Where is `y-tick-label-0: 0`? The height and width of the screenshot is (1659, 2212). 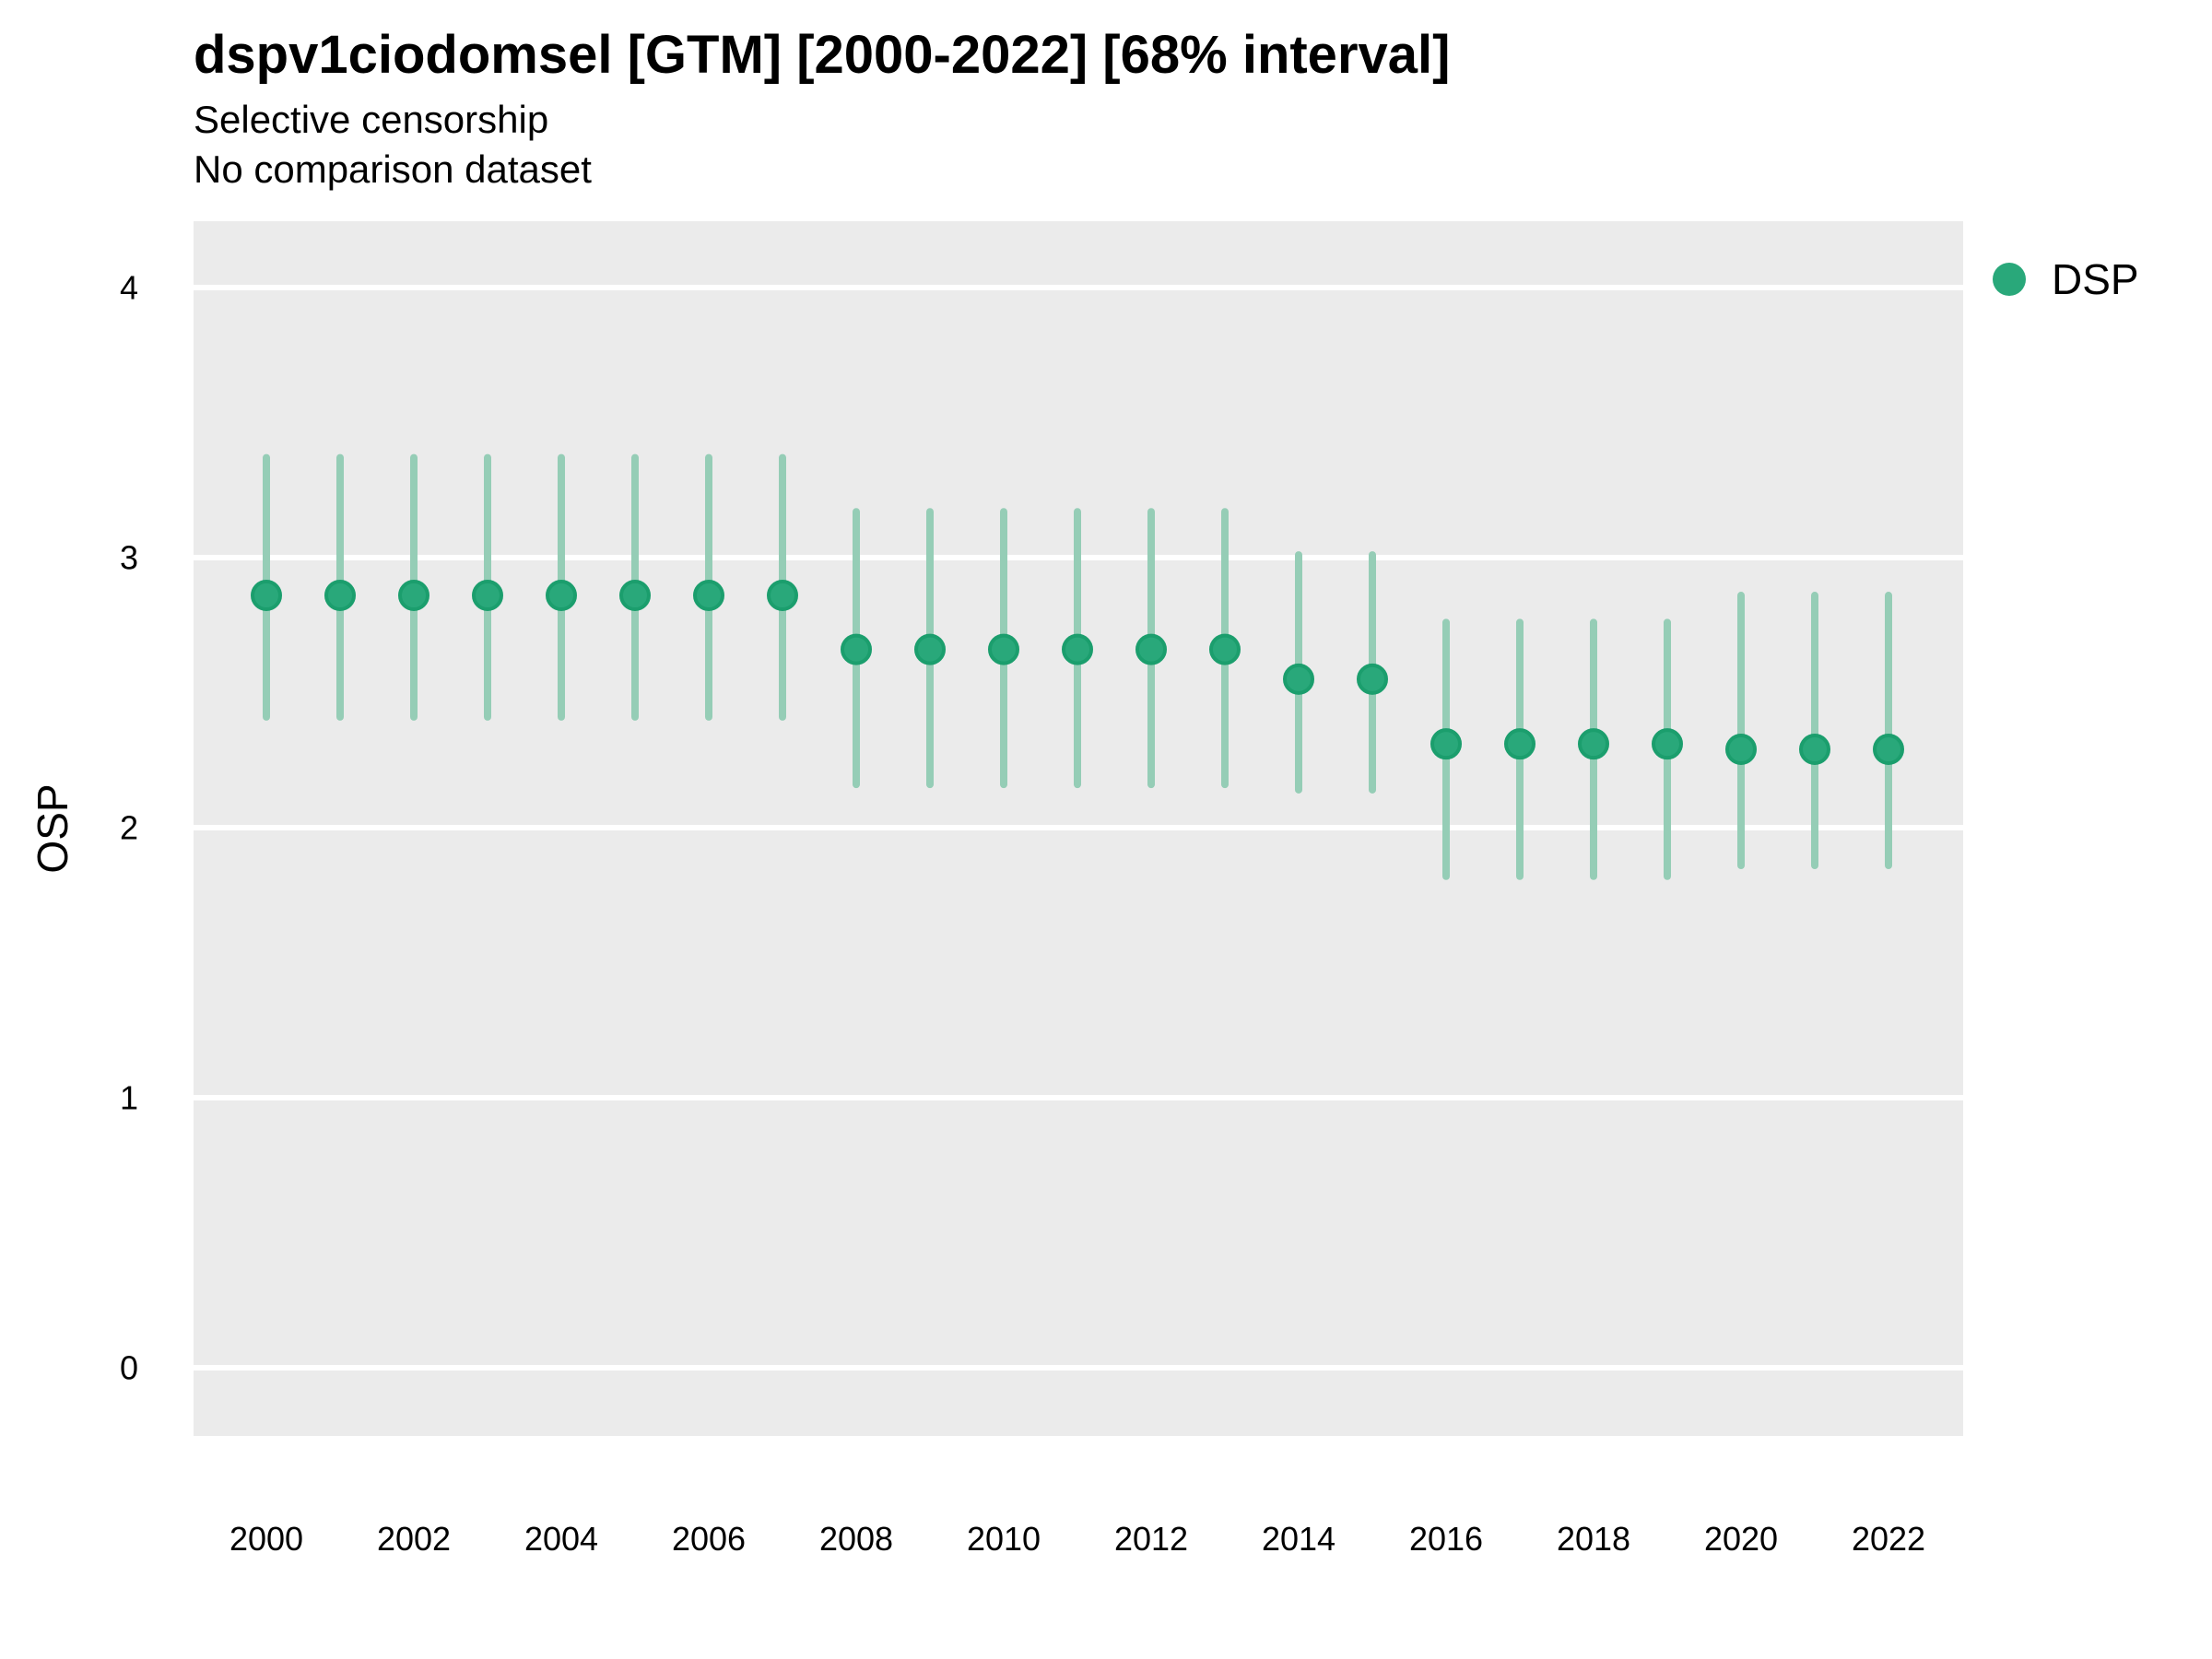
y-tick-label-0: 0 is located at coordinates (129, 1368).